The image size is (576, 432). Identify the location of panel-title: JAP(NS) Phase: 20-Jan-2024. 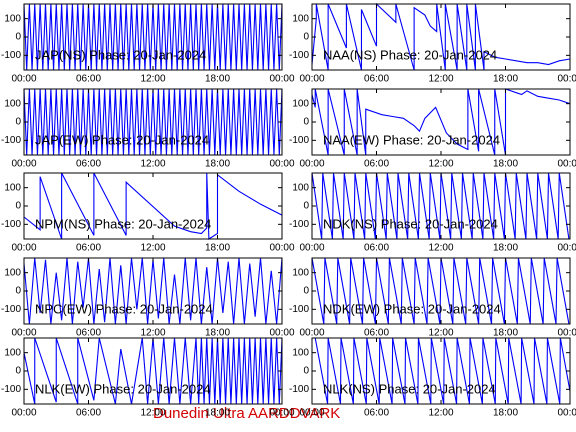
(120, 54).